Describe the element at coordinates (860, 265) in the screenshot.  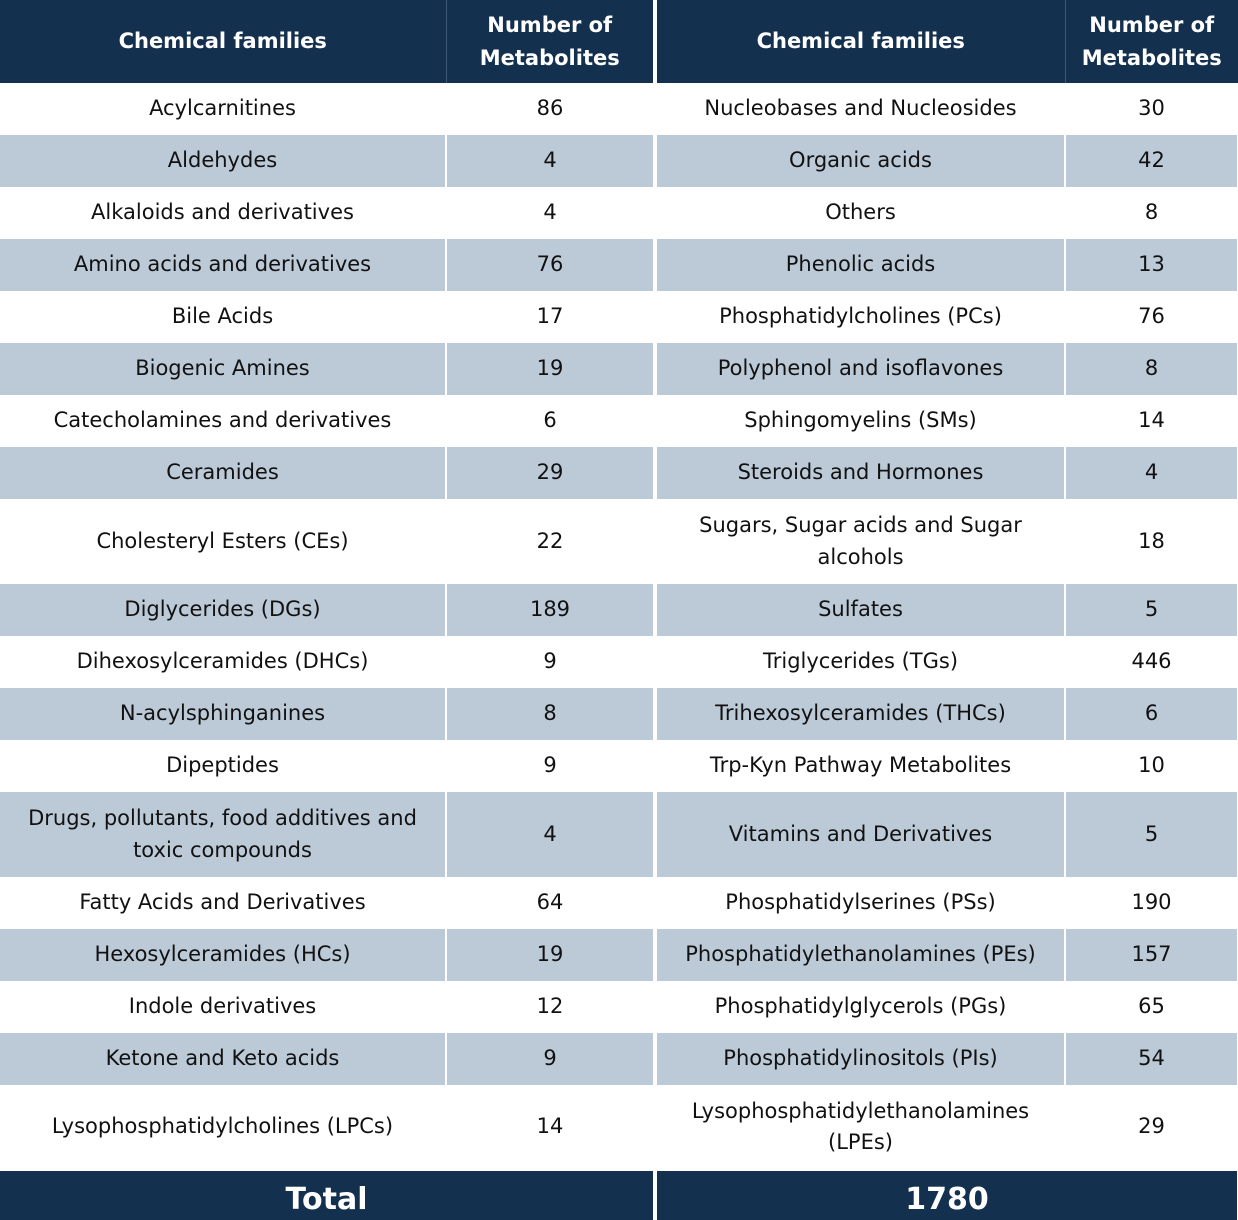
I see `family-cell: Phenolic acids` at that location.